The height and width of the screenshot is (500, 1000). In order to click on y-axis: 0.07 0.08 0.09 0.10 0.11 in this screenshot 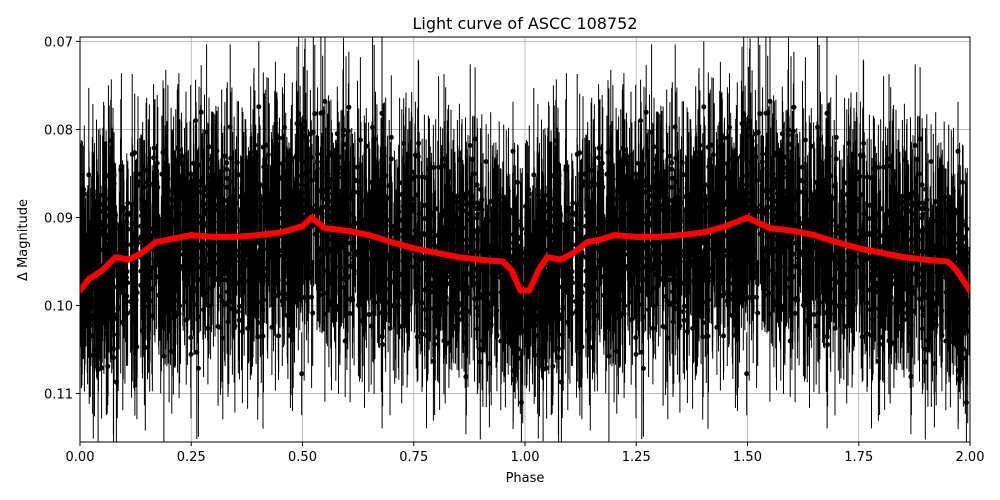, I will do `click(62, 219)`.